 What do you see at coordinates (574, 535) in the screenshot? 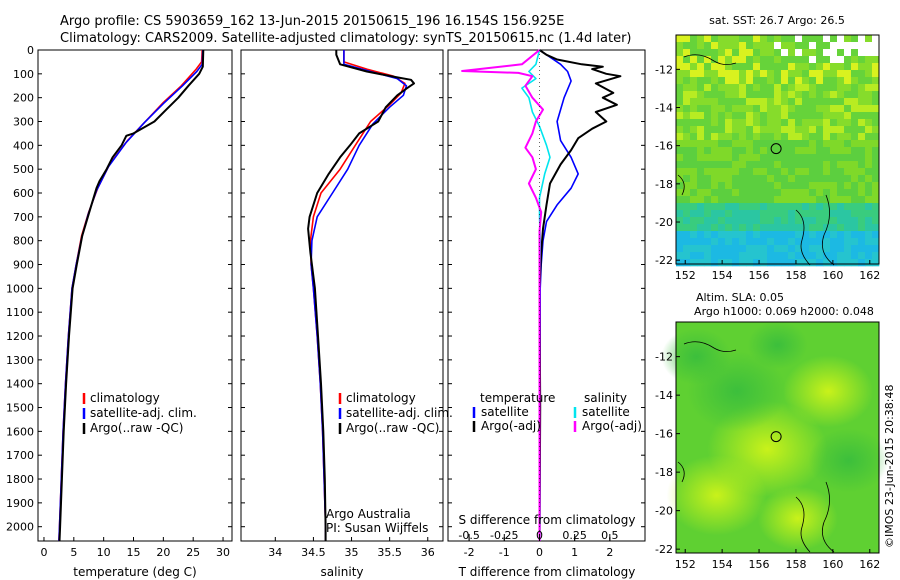
I see `x-top-tick-label: 0.25` at bounding box center [574, 535].